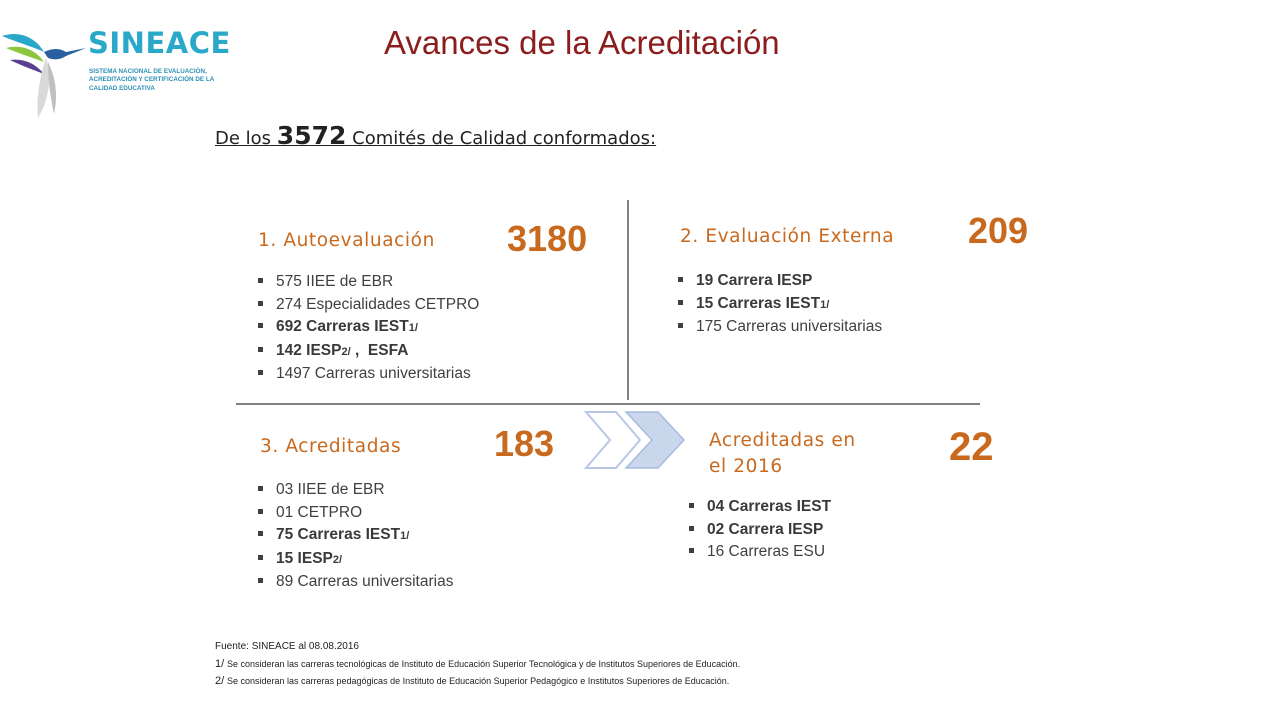  I want to click on list-item: 04 Carreras IEST, so click(760, 507).